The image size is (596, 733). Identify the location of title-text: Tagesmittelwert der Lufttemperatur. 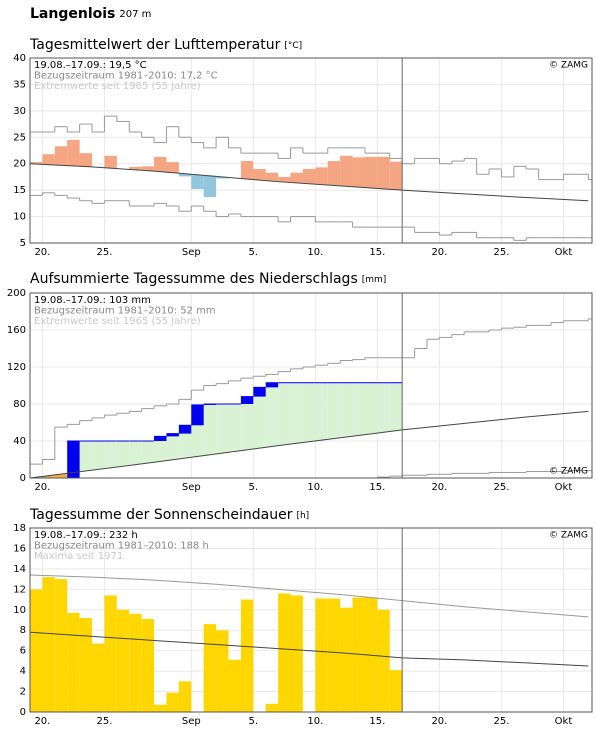
(155, 45).